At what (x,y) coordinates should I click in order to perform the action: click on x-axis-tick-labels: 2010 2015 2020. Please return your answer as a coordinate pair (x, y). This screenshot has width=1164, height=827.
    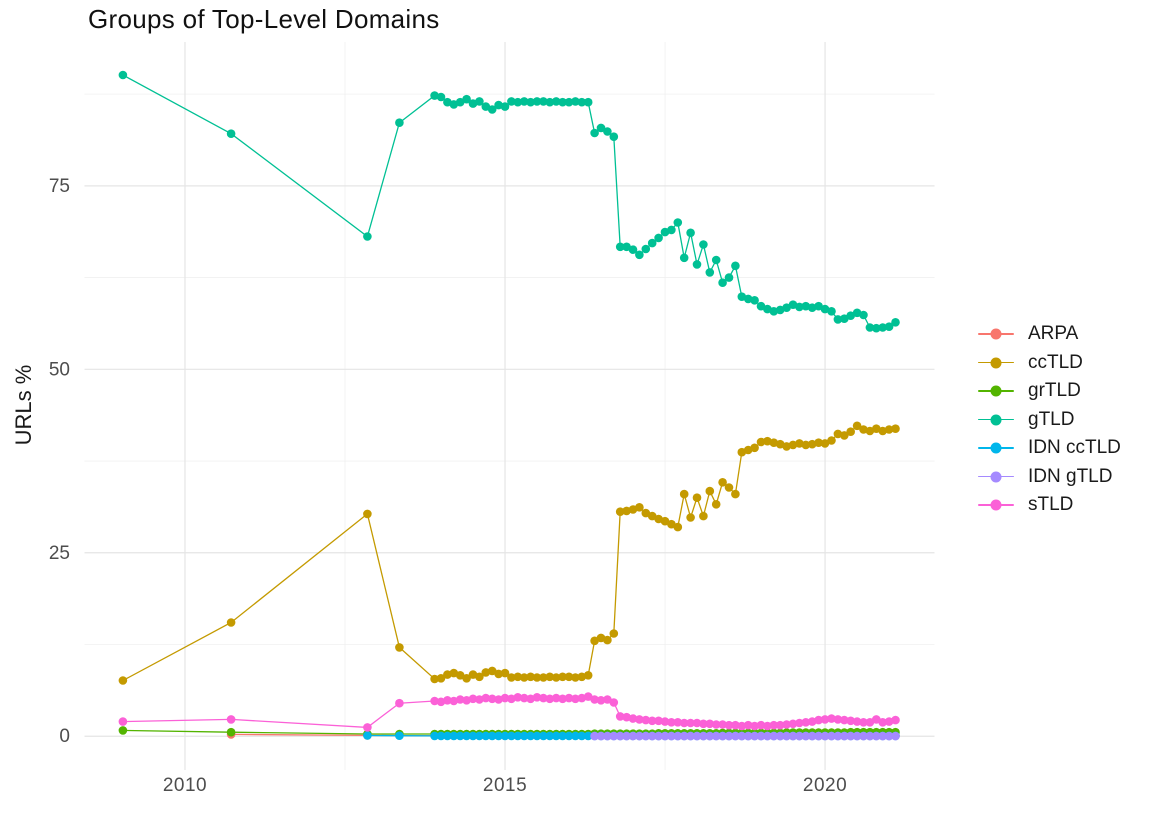
    Looking at the image, I should click on (505, 785).